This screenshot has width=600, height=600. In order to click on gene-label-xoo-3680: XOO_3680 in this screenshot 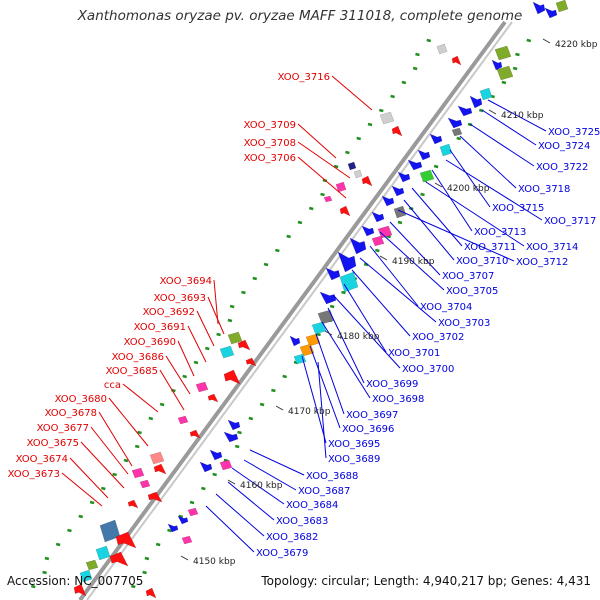, I will do `click(81, 399)`.